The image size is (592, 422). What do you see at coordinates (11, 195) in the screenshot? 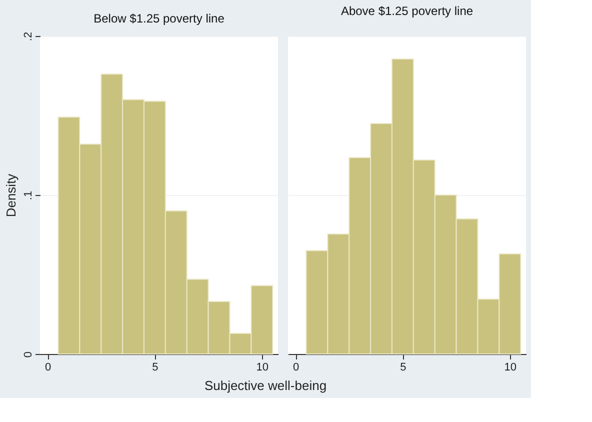
I see `y-axis-title: Density` at bounding box center [11, 195].